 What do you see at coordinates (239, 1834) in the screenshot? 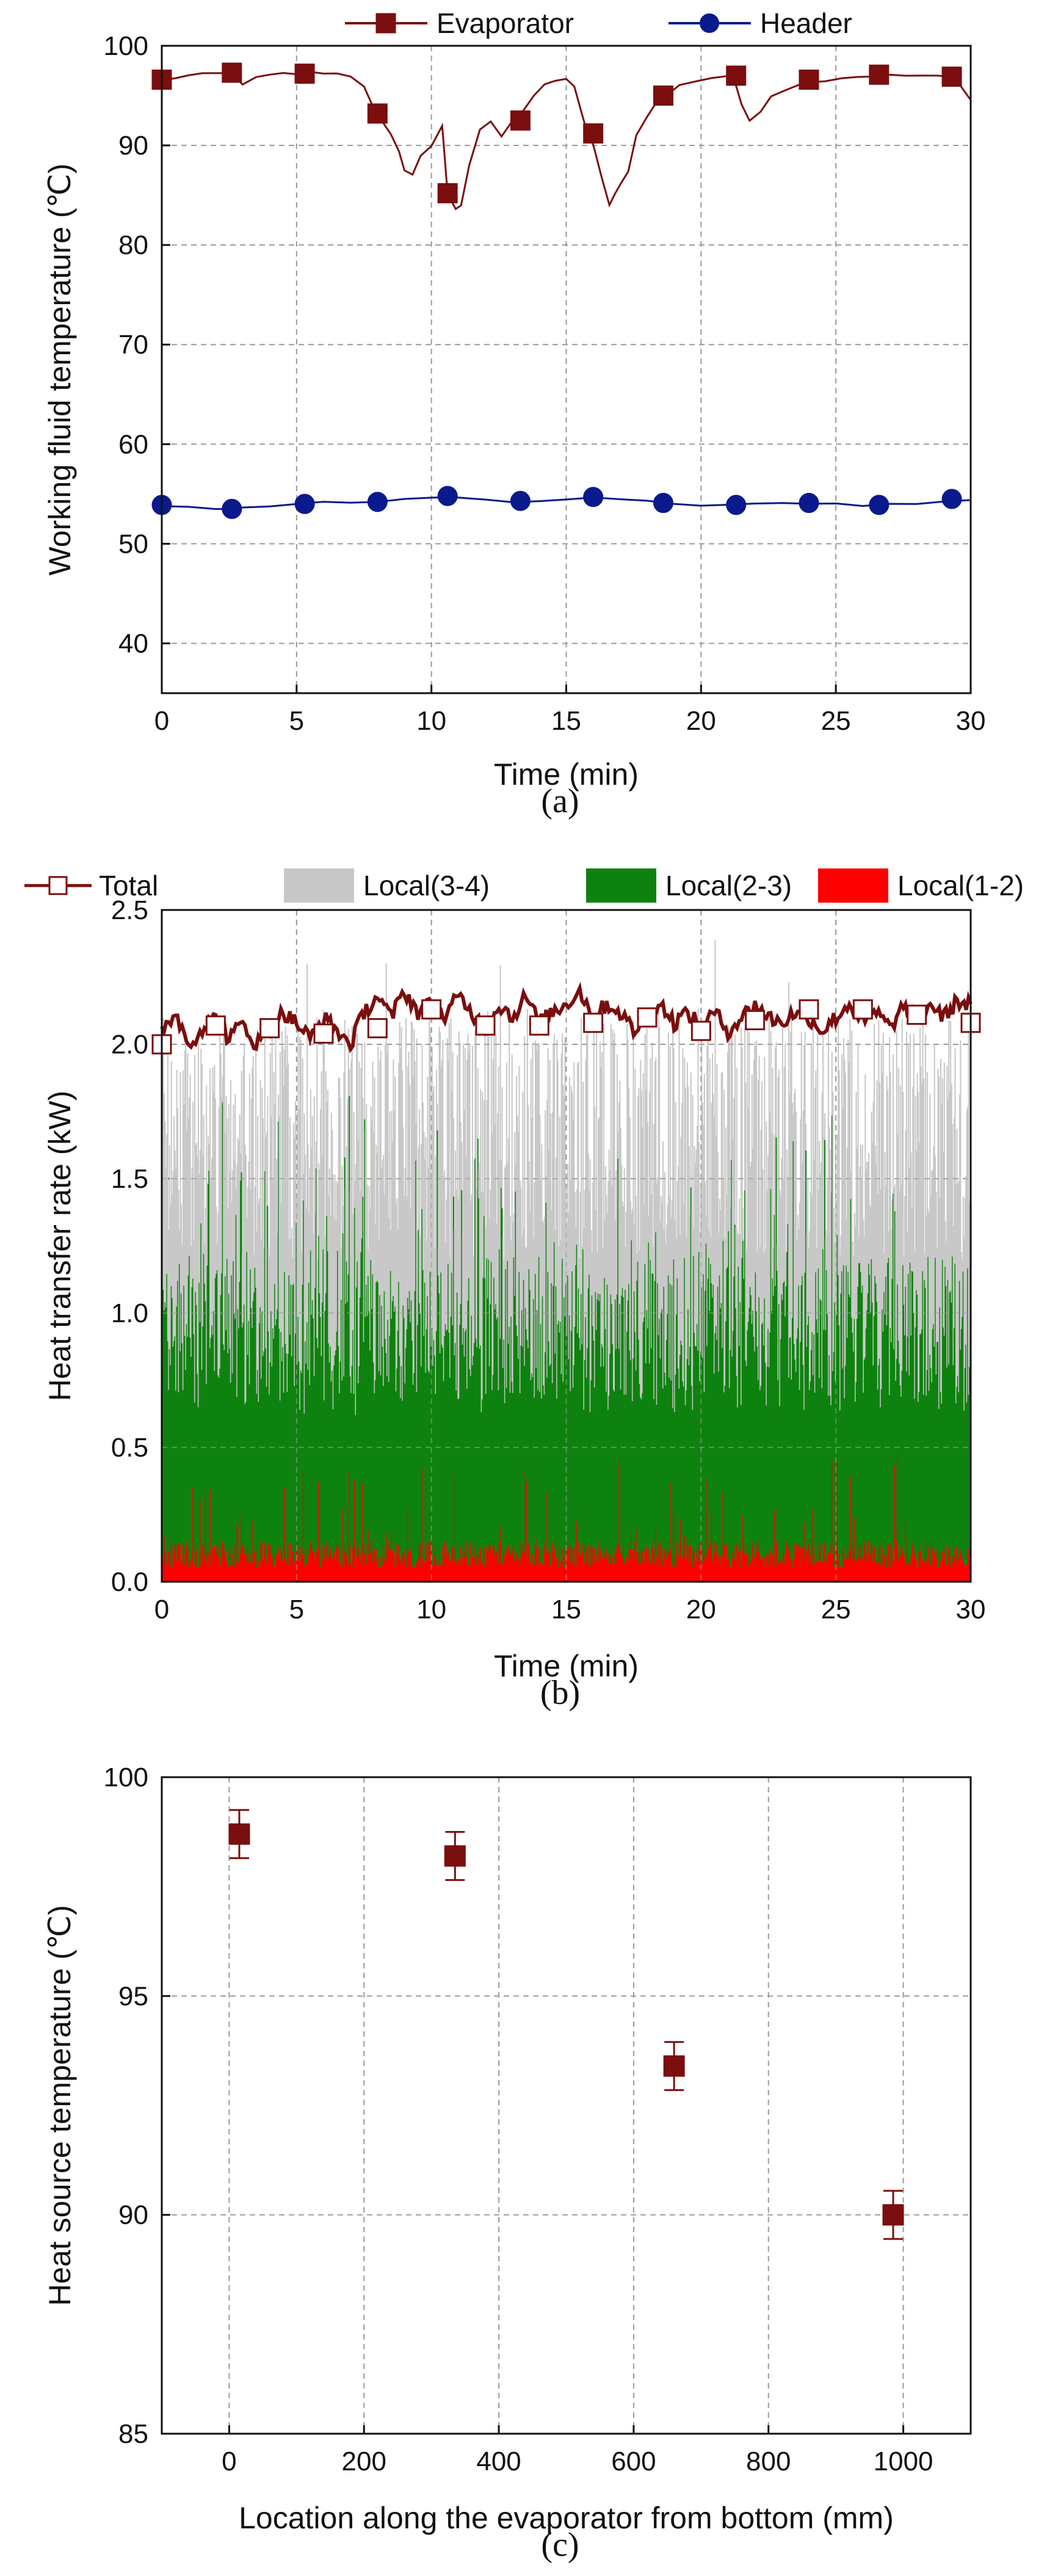
I see `point-marker` at bounding box center [239, 1834].